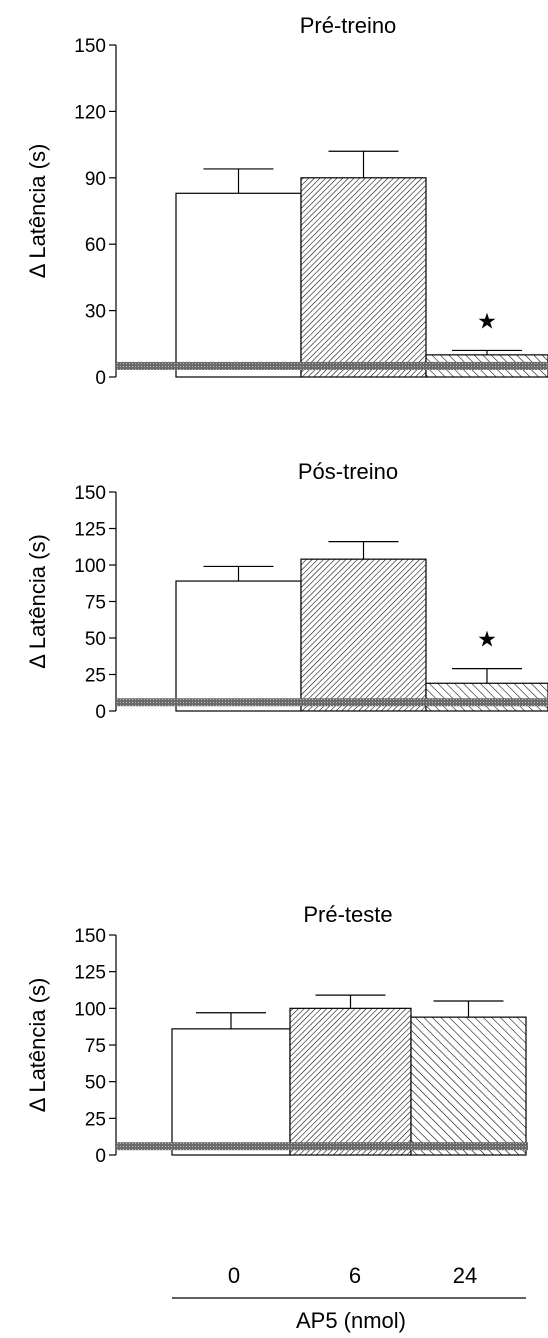 Image resolution: width=548 pixels, height=1338 pixels. Describe the element at coordinates (465, 1275) in the screenshot. I see `x-tick-label-2: 24` at that location.